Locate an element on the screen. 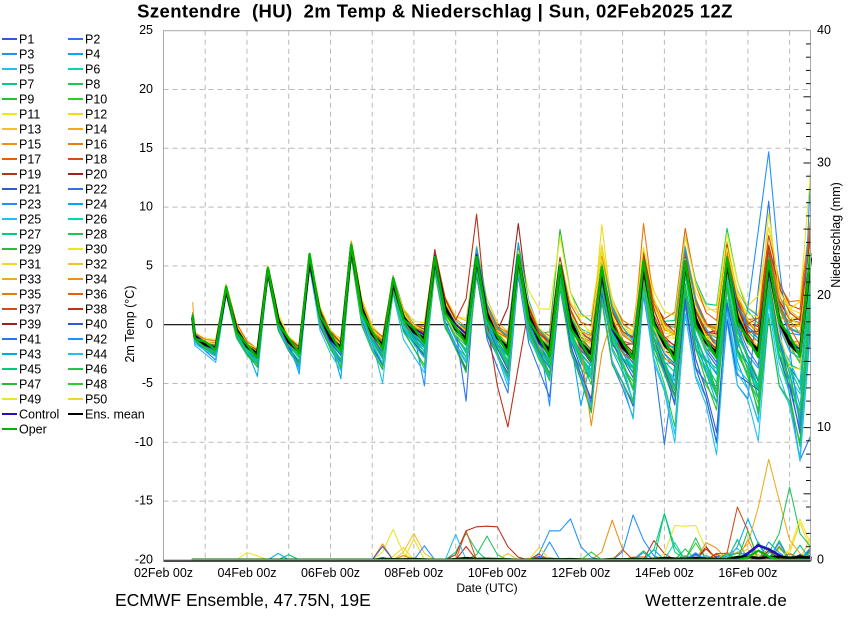 The width and height of the screenshot is (850, 620). svg-text: Ens. mean is located at coordinates (115, 415).